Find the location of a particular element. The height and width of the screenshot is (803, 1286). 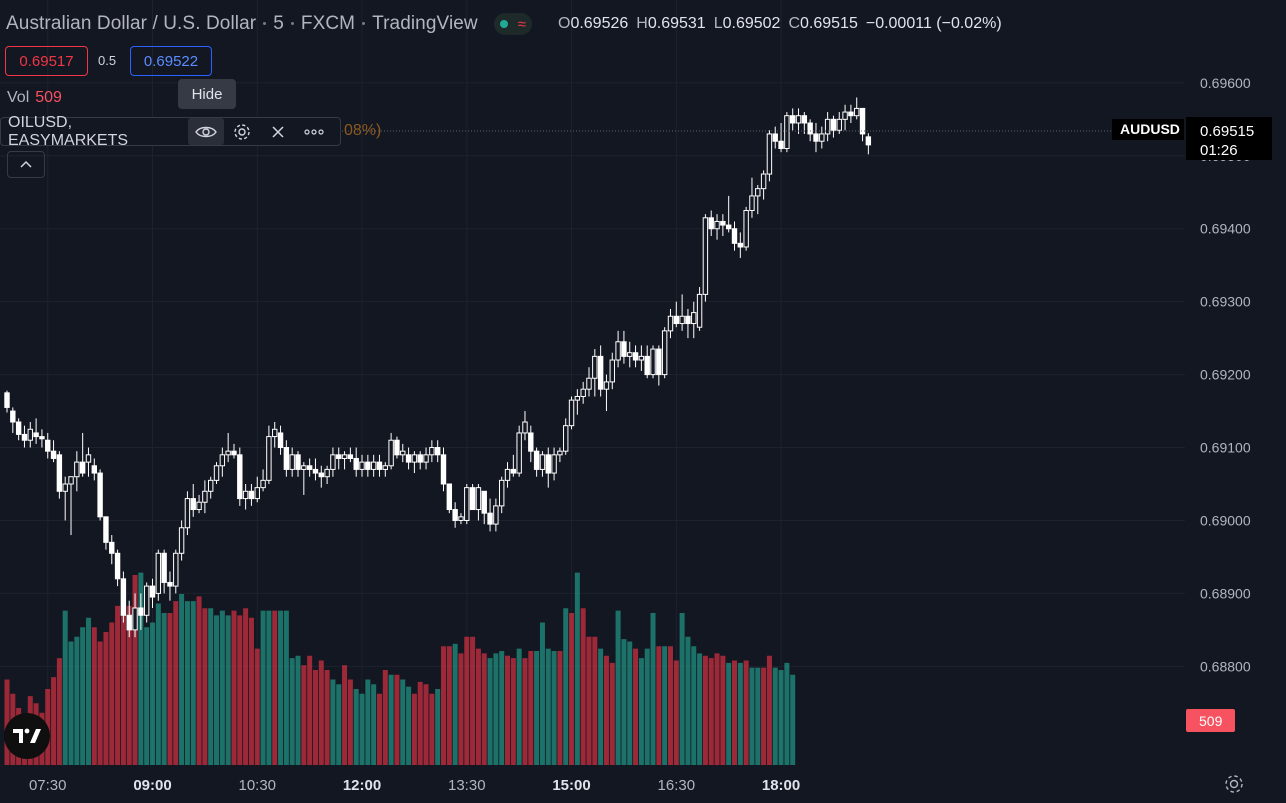

price-tick-label: 0.69600 is located at coordinates (1225, 83).